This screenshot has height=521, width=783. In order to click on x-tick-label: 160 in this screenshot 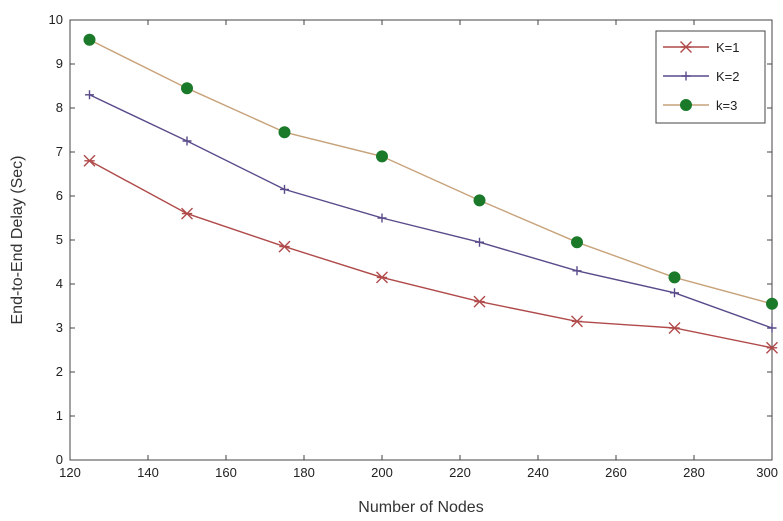, I will do `click(226, 472)`.